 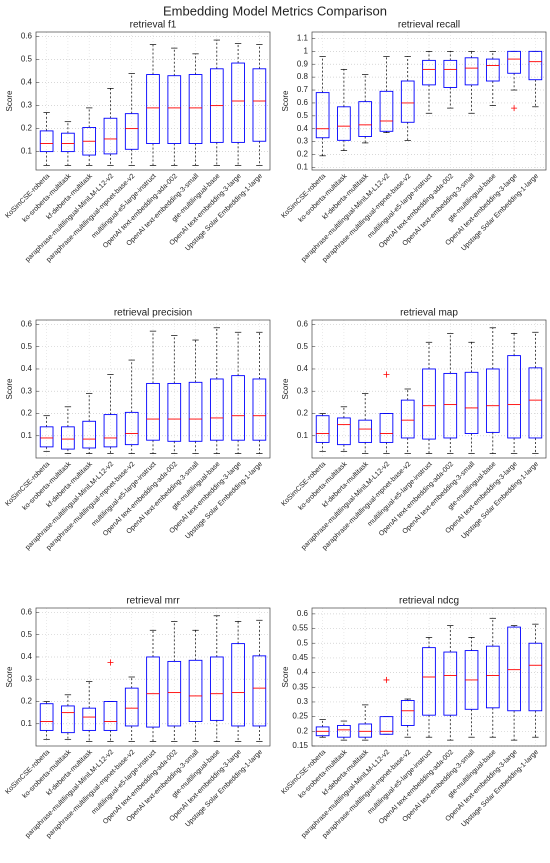 I want to click on panel-title: retrieval mrr, so click(x=153, y=601).